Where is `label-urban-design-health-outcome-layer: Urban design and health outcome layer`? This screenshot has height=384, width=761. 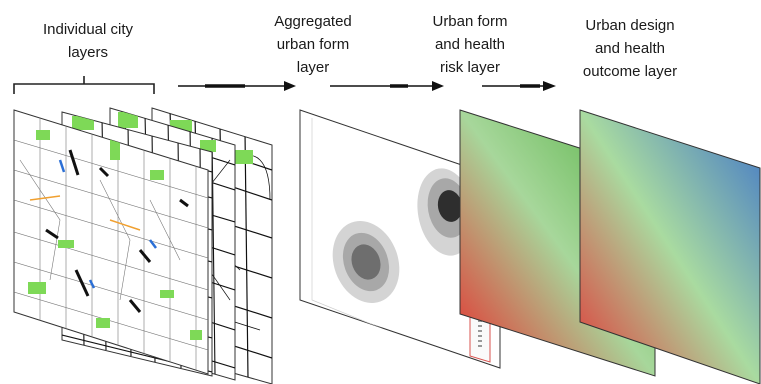 label-urban-design-health-outcome-layer: Urban design and health outcome layer is located at coordinates (630, 48).